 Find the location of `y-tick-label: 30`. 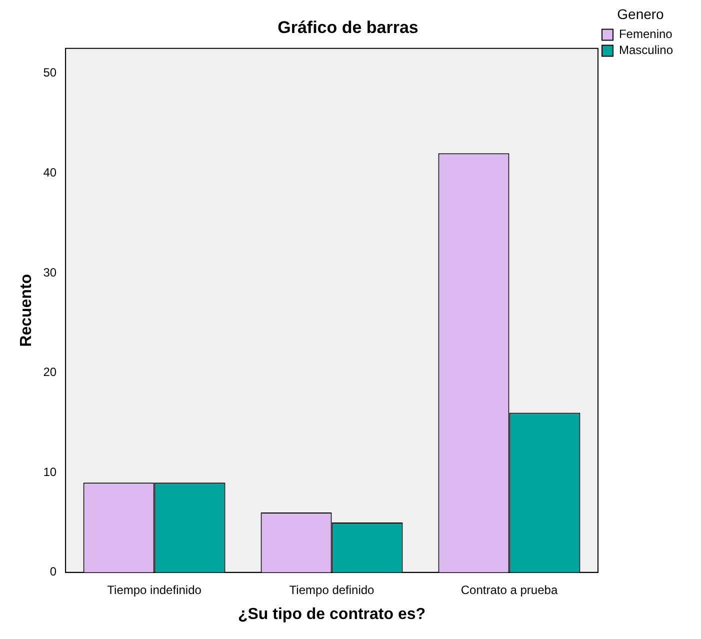

y-tick-label: 30 is located at coordinates (50, 272).